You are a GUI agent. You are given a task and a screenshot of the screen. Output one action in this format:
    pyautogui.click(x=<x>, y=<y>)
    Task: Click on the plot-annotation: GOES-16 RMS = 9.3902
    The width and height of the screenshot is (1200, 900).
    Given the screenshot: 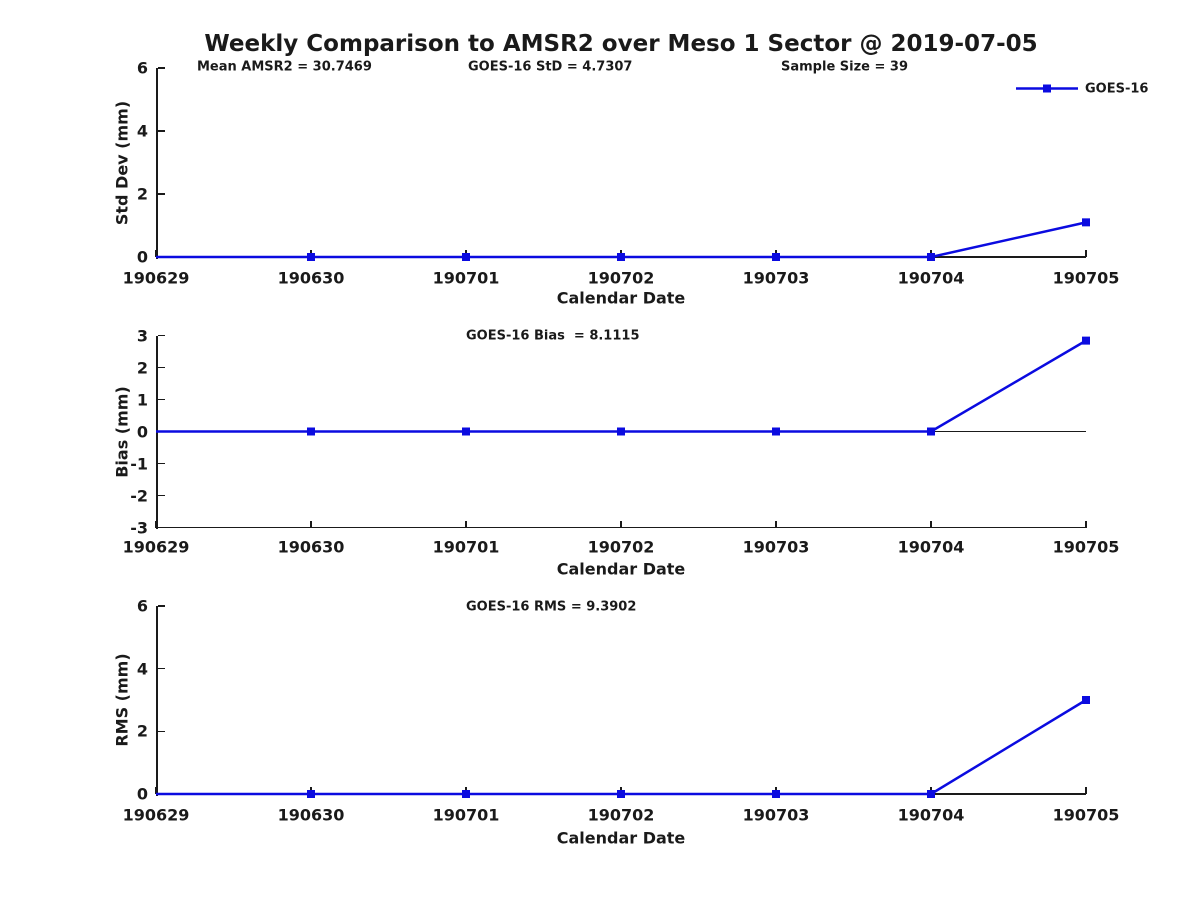 What is the action you would take?
    pyautogui.click(x=551, y=607)
    